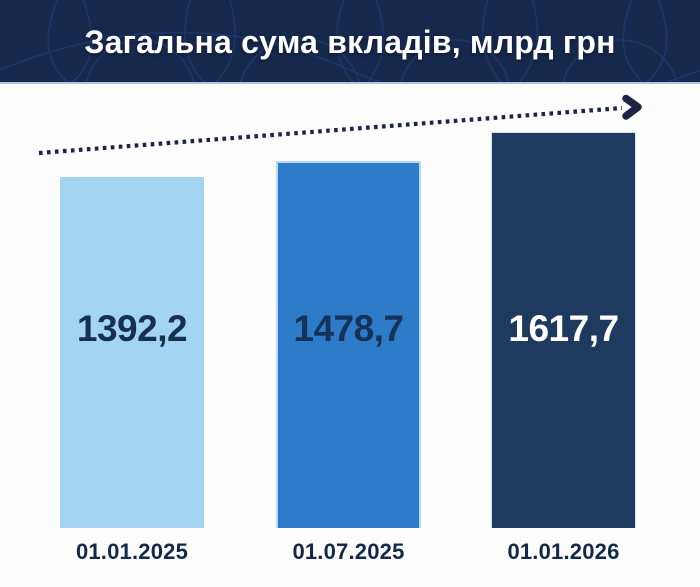 The image size is (700, 587). I want to click on bar-01-07-2025, so click(348, 344).